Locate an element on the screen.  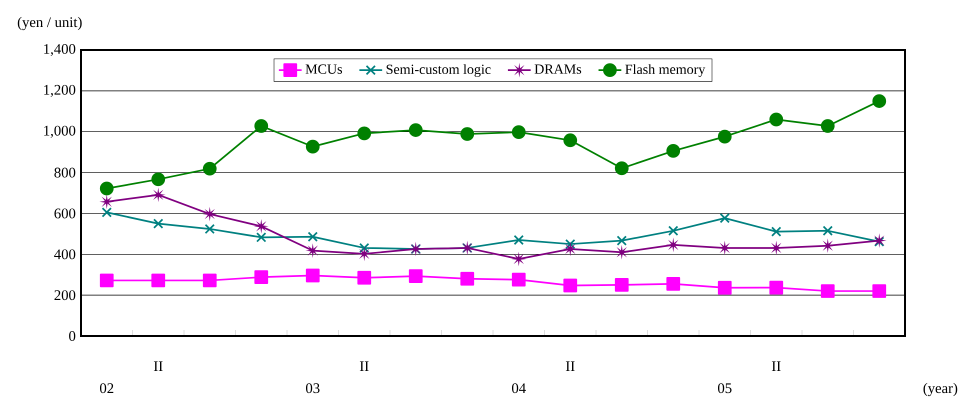
y-tick-label: 0 is located at coordinates (72, 336).